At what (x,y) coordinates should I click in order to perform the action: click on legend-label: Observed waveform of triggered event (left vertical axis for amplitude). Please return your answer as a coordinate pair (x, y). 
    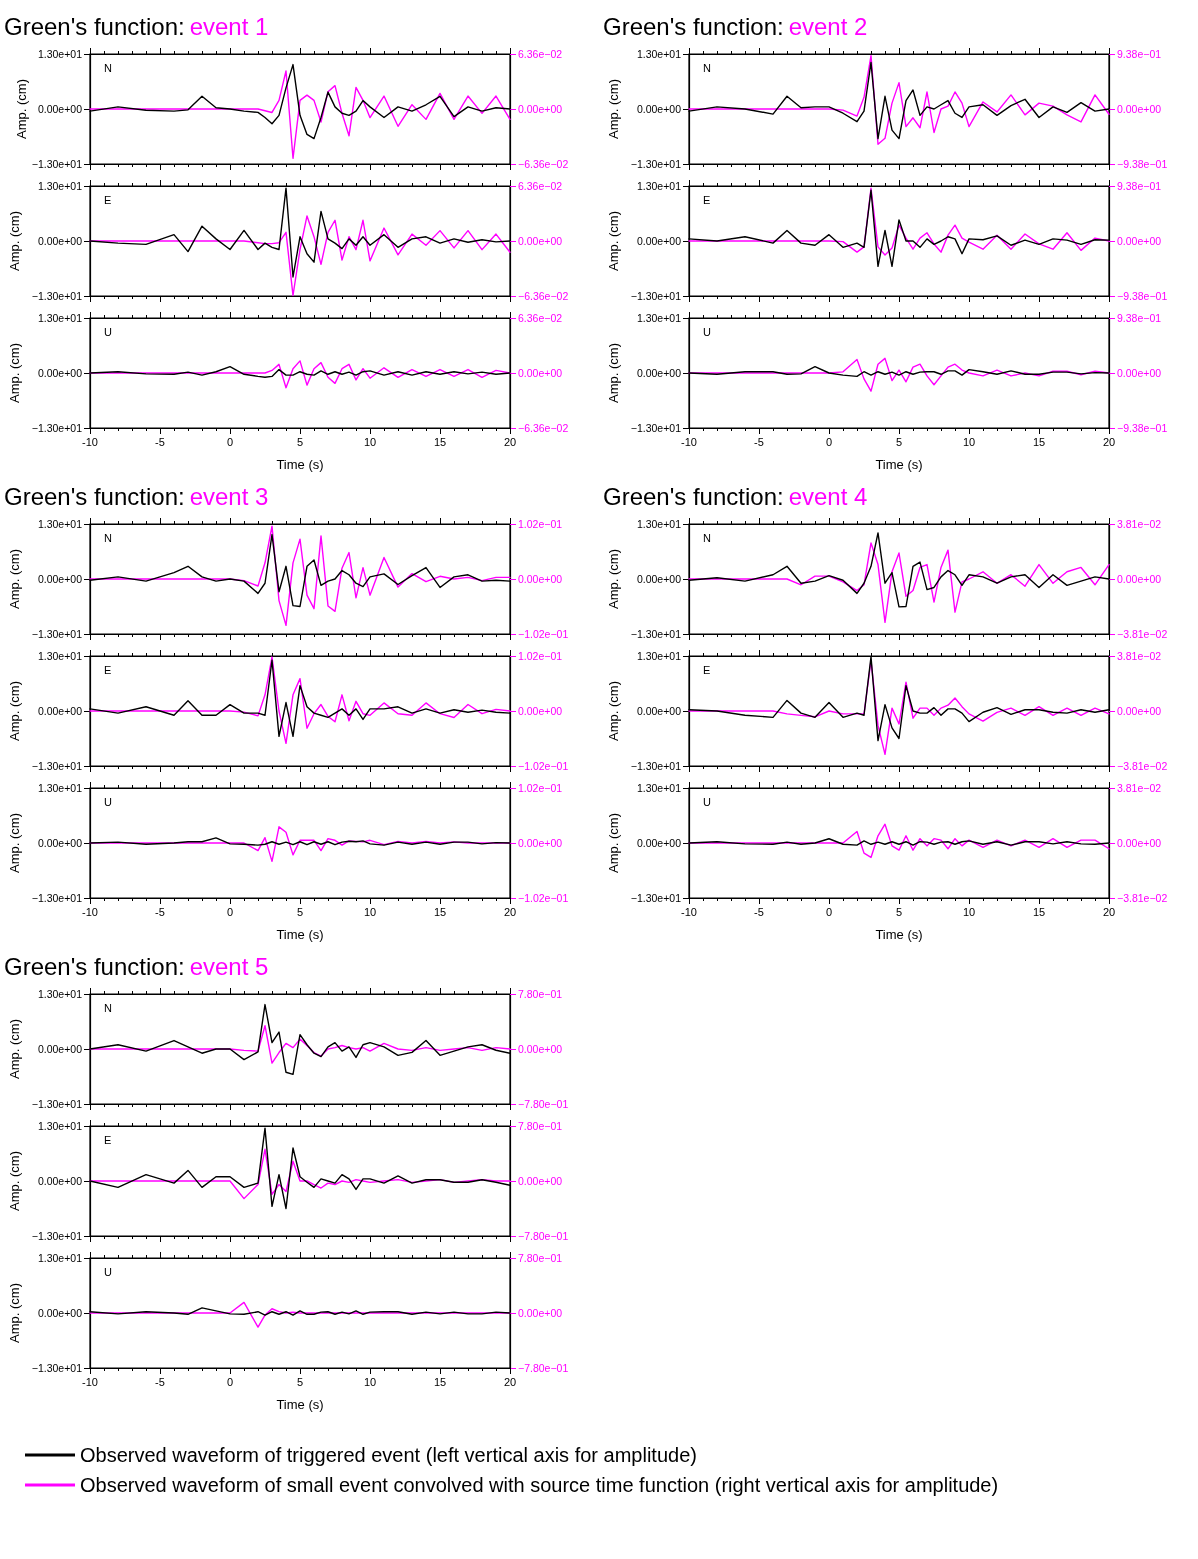
    Looking at the image, I should click on (388, 1455).